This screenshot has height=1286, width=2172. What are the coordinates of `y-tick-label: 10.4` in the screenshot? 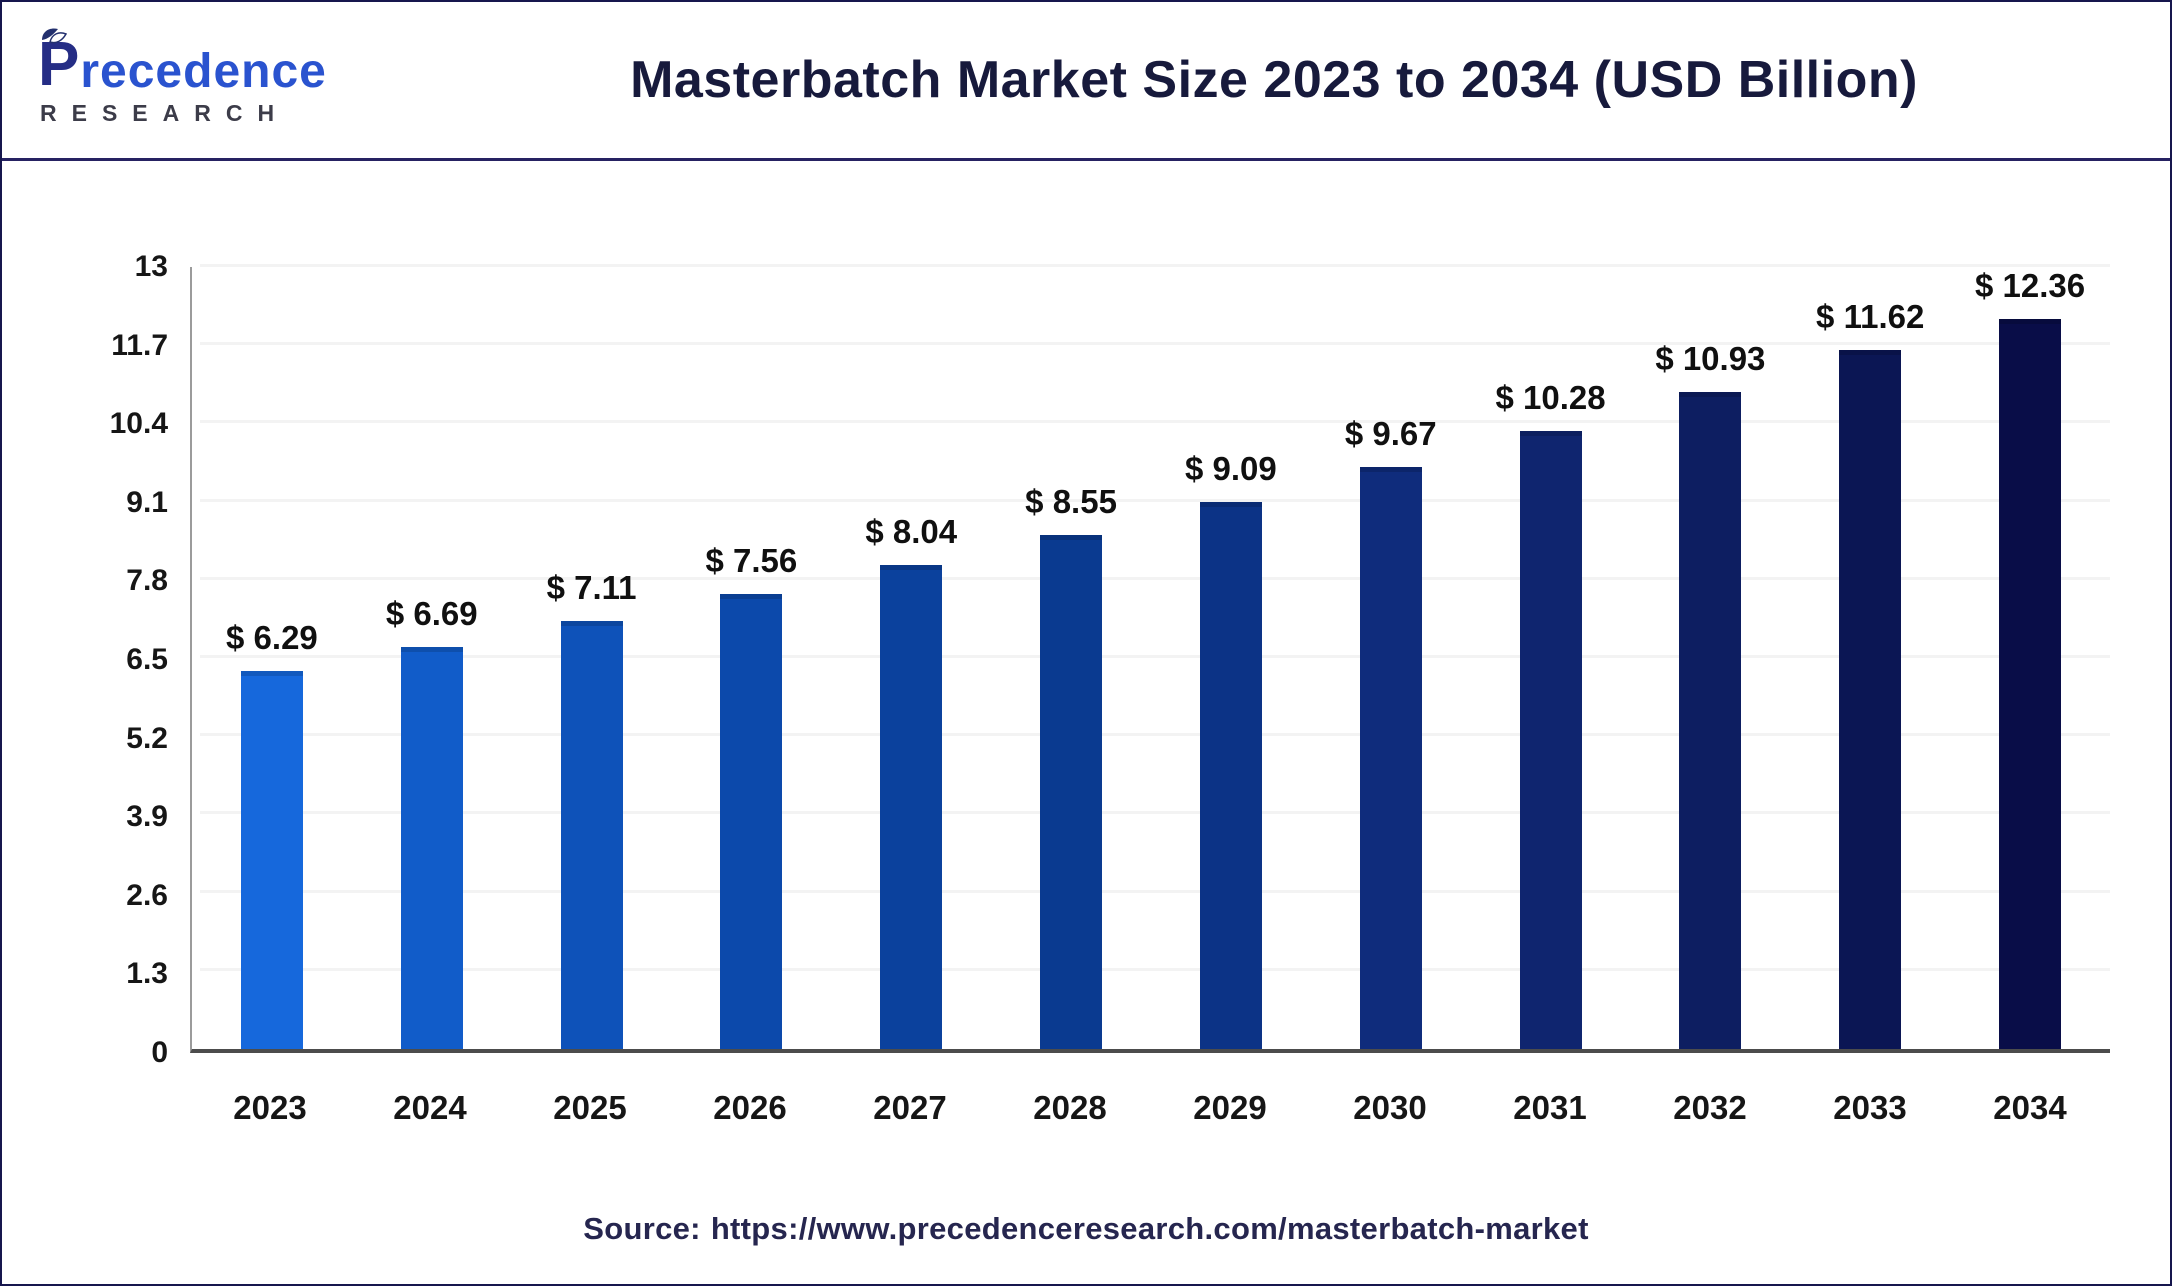 It's located at (138, 424).